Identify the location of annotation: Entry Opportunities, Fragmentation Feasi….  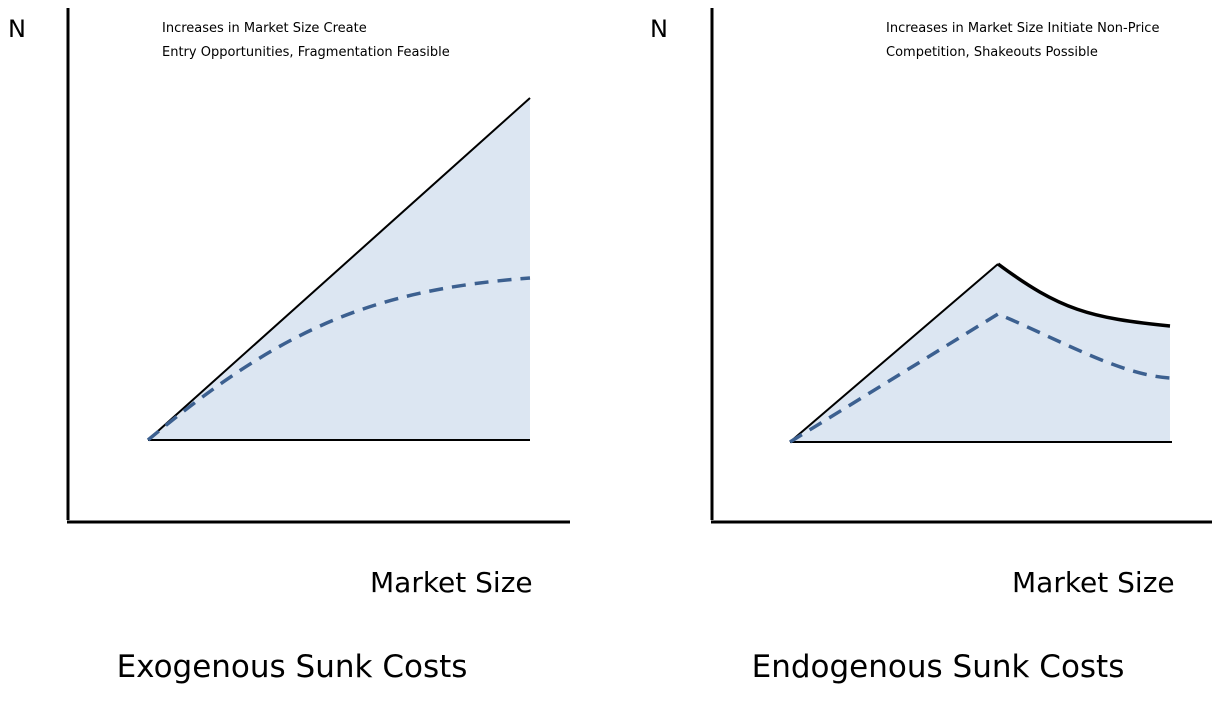
(306, 52).